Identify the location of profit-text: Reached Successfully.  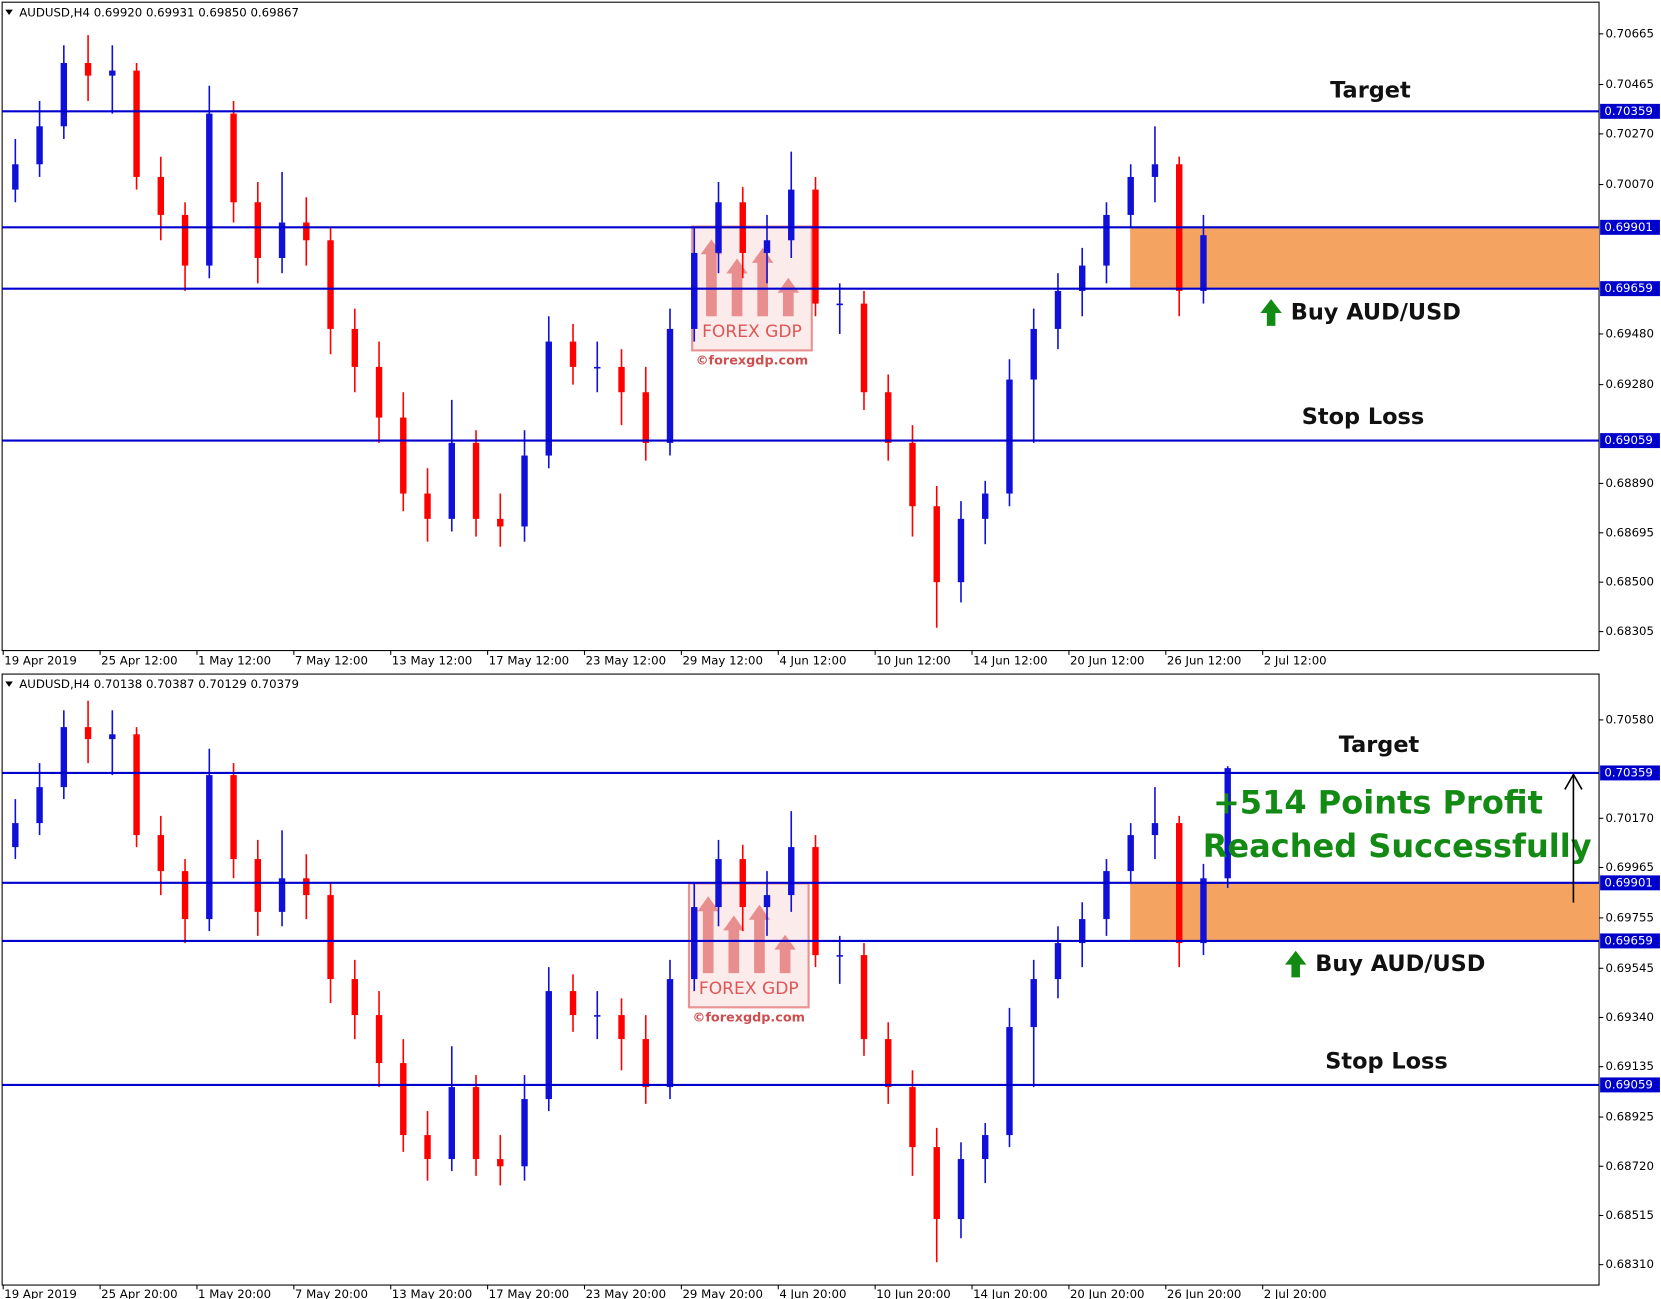
(1397, 846).